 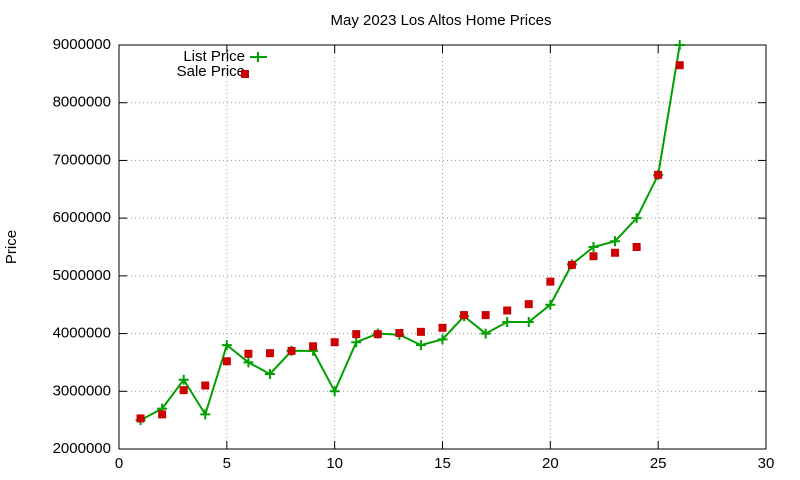 What do you see at coordinates (441, 20) in the screenshot?
I see `chart-title: May 2023 Los Altos Home Prices` at bounding box center [441, 20].